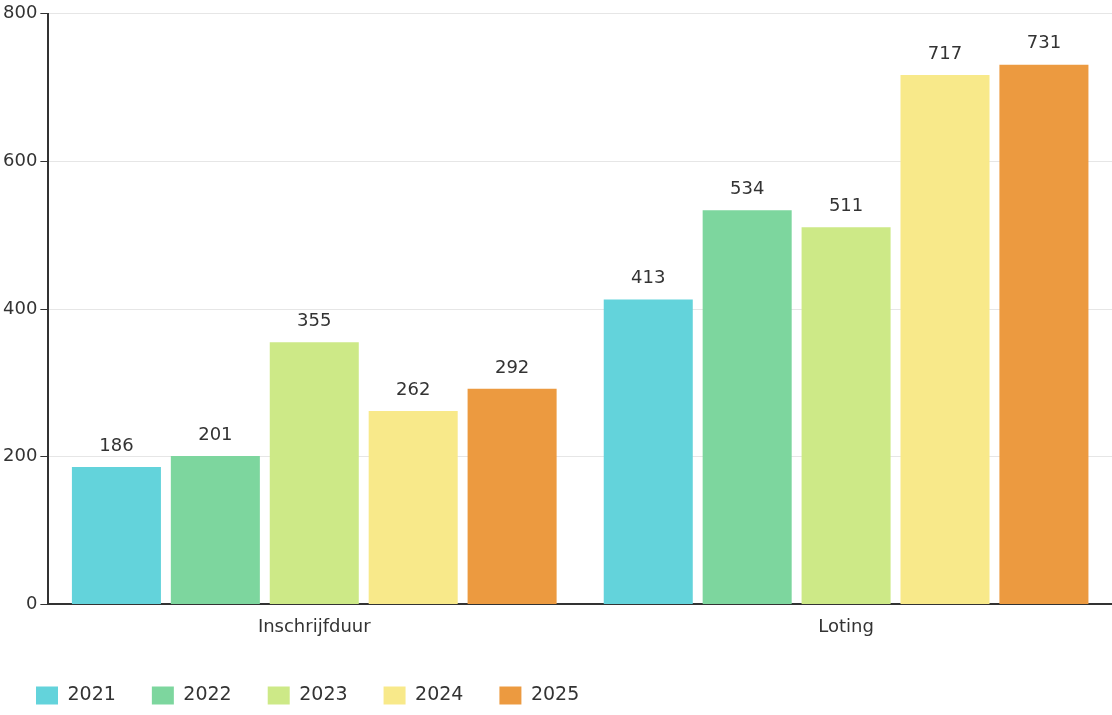  Describe the element at coordinates (945, 52) in the screenshot. I see `data-label: 717` at that location.